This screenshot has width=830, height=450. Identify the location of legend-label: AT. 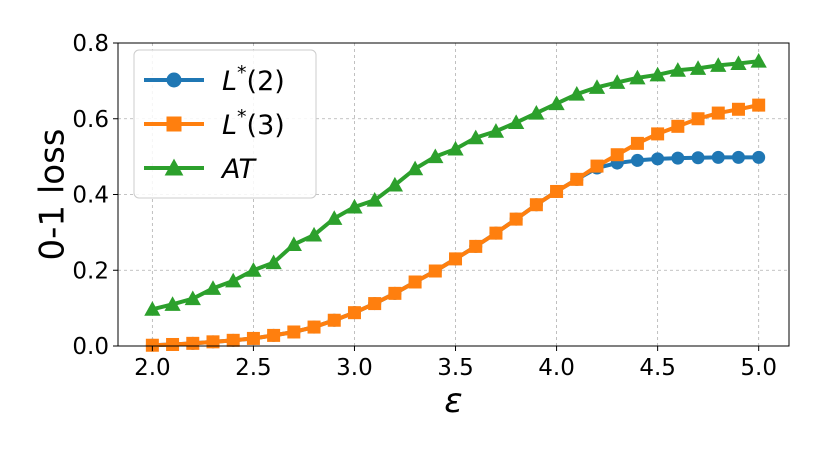
(239, 169).